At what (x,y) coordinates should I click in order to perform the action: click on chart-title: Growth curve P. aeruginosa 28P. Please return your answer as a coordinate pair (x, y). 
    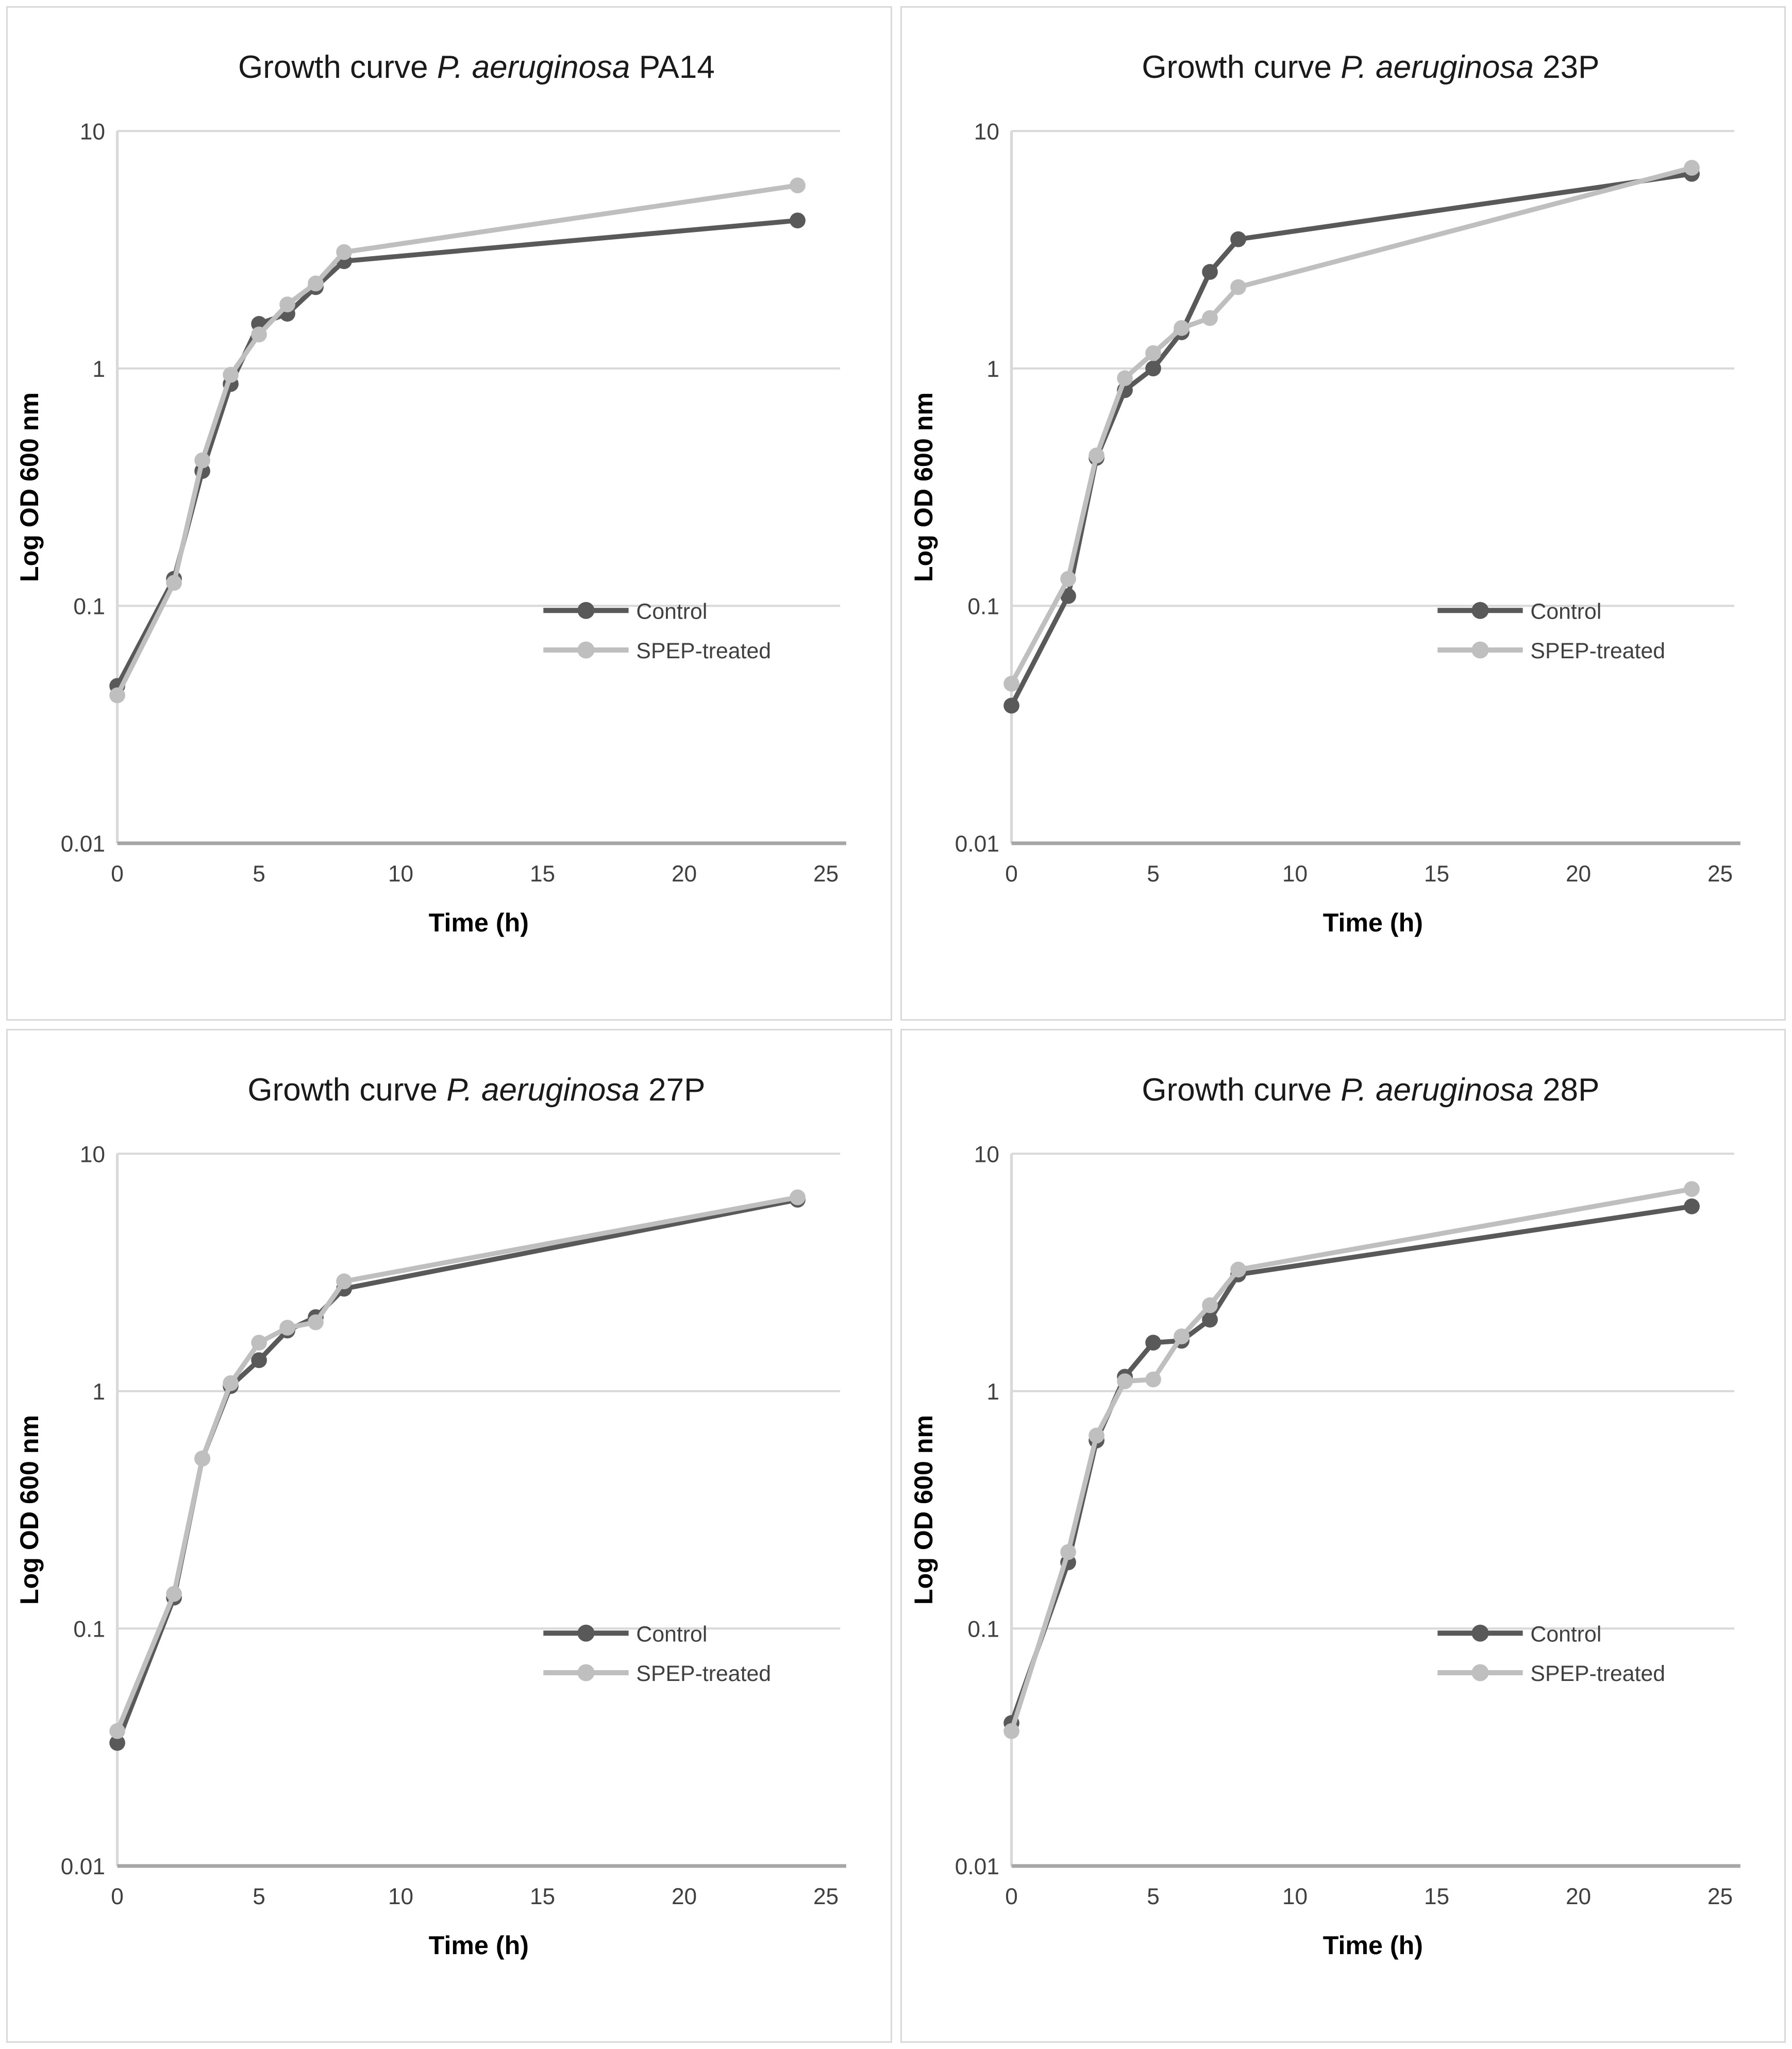
    Looking at the image, I should click on (1370, 1089).